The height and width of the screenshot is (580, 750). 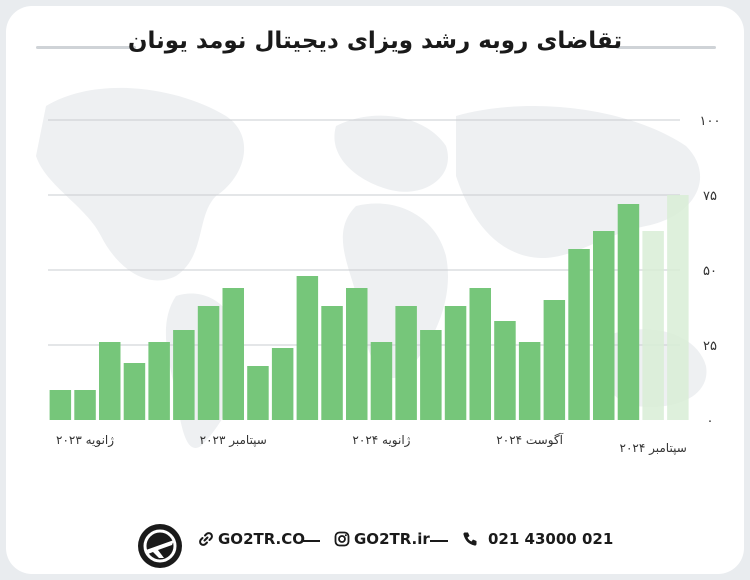 What do you see at coordinates (710, 271) in the screenshot?
I see `y-tick-label: ۵۰` at bounding box center [710, 271].